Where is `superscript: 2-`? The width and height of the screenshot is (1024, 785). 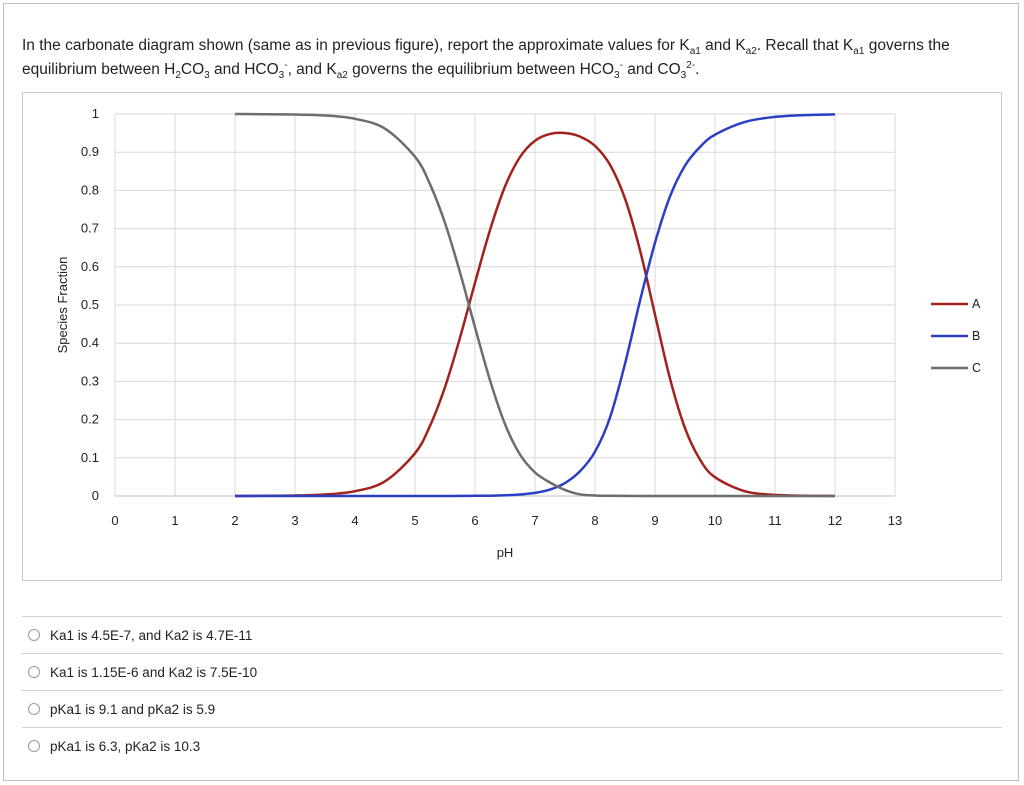 superscript: 2- is located at coordinates (691, 65).